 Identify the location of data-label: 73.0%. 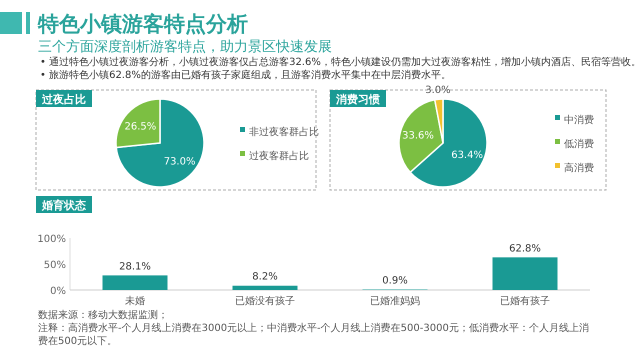
(180, 162).